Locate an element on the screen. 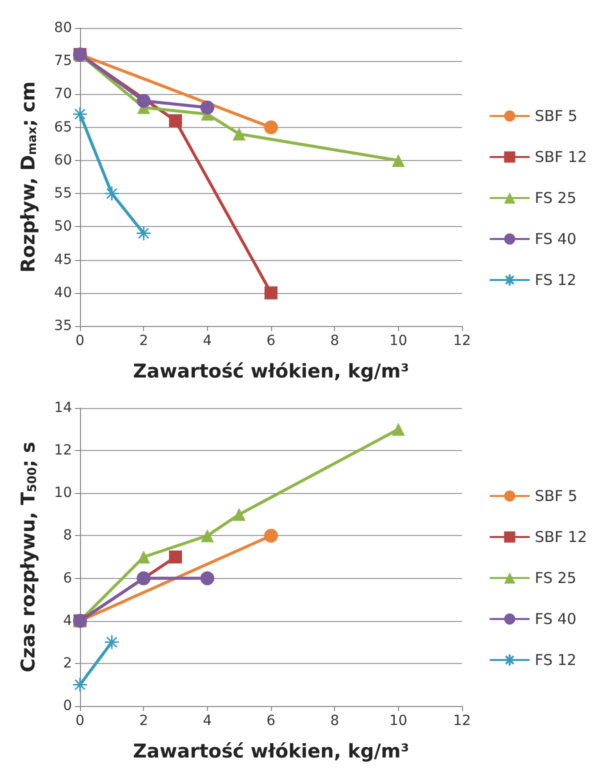 Image resolution: width=600 pixels, height=781 pixels. y-tick-label: 6 is located at coordinates (67, 578).